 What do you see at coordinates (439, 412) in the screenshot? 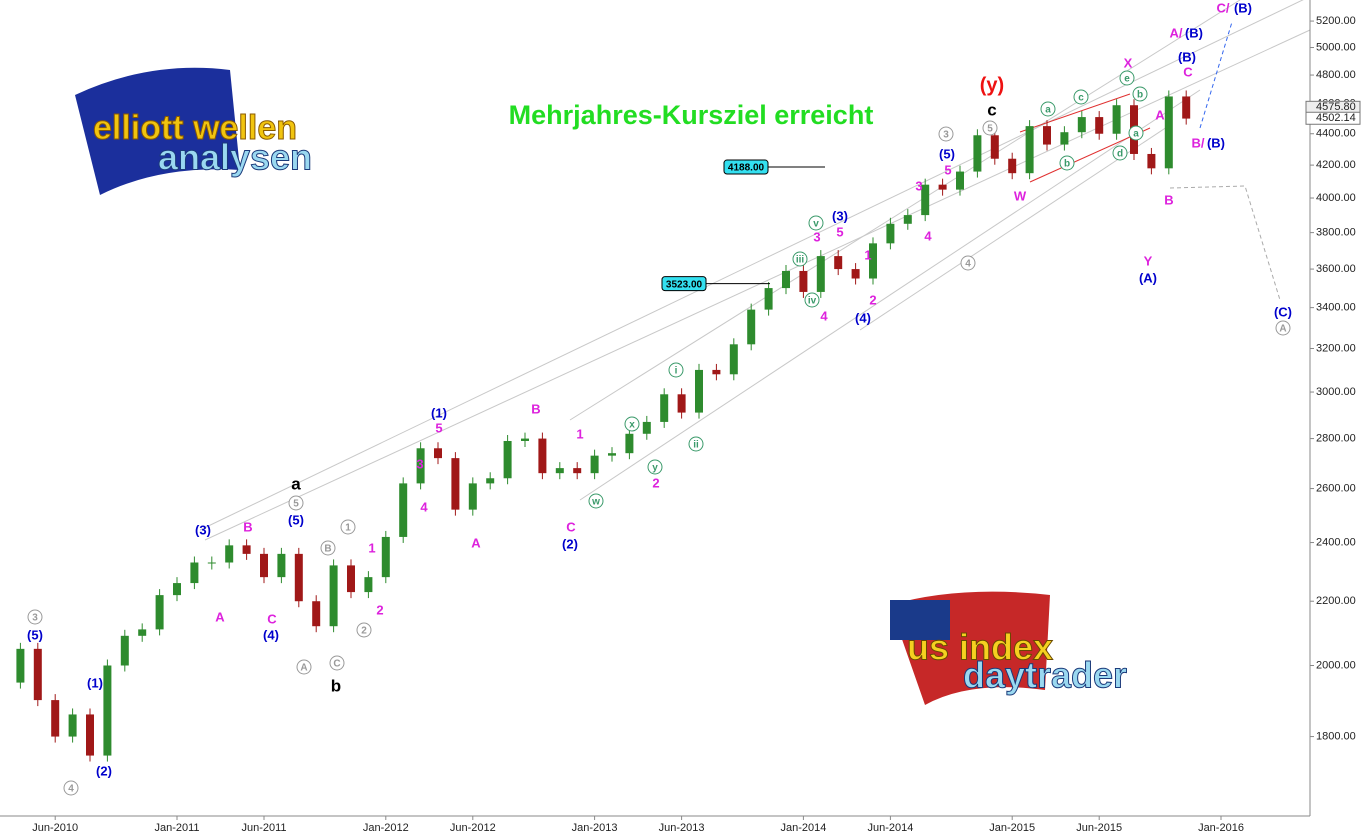
I see `wave-label: (1)` at bounding box center [439, 412].